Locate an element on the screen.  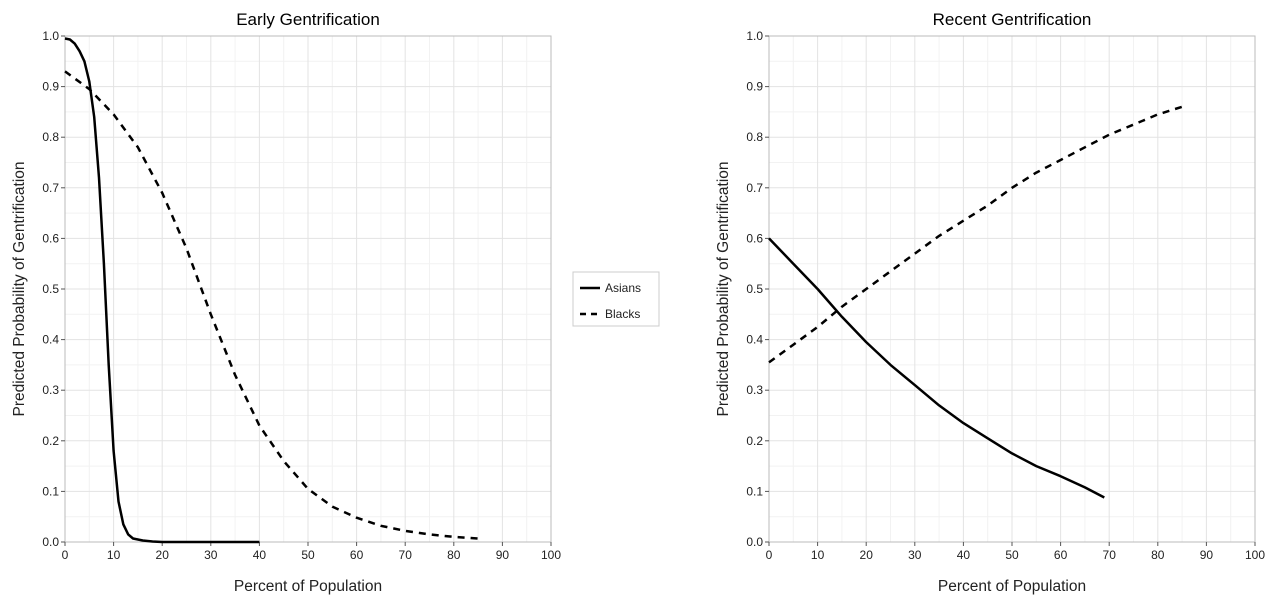
series-line-blacks is located at coordinates (975, 234).